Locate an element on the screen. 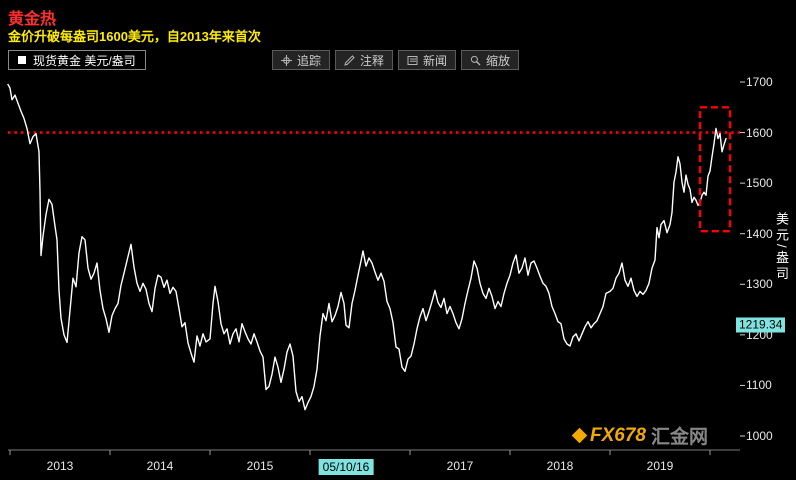  y-tick-label: 1000 is located at coordinates (759, 436).